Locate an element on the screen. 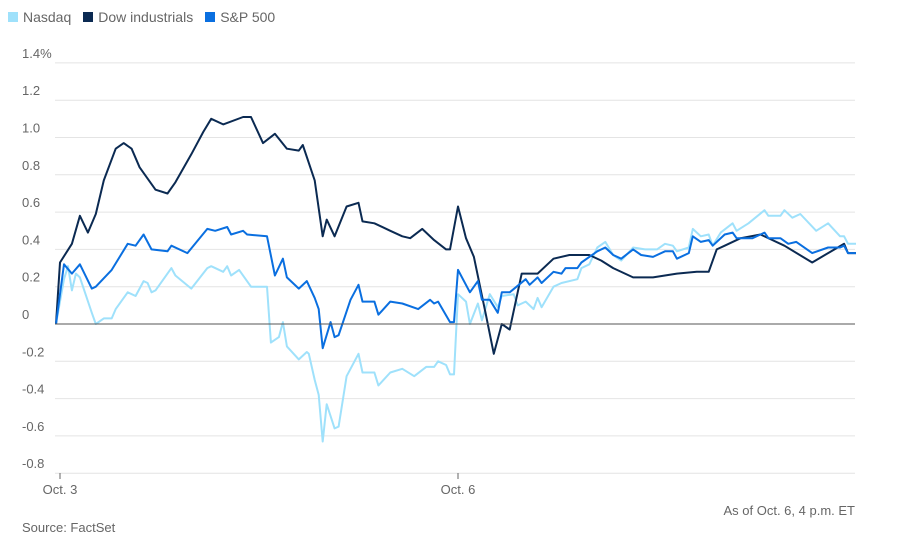  chart-legend: Nasdaq Dow industrials S&P 500 is located at coordinates (141, 17).